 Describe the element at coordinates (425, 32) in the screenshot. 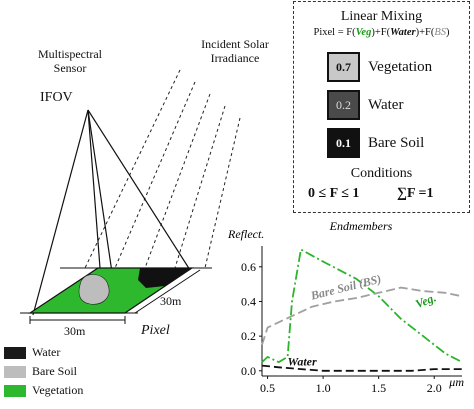

I see `eq-mid2: )+F(` at that location.